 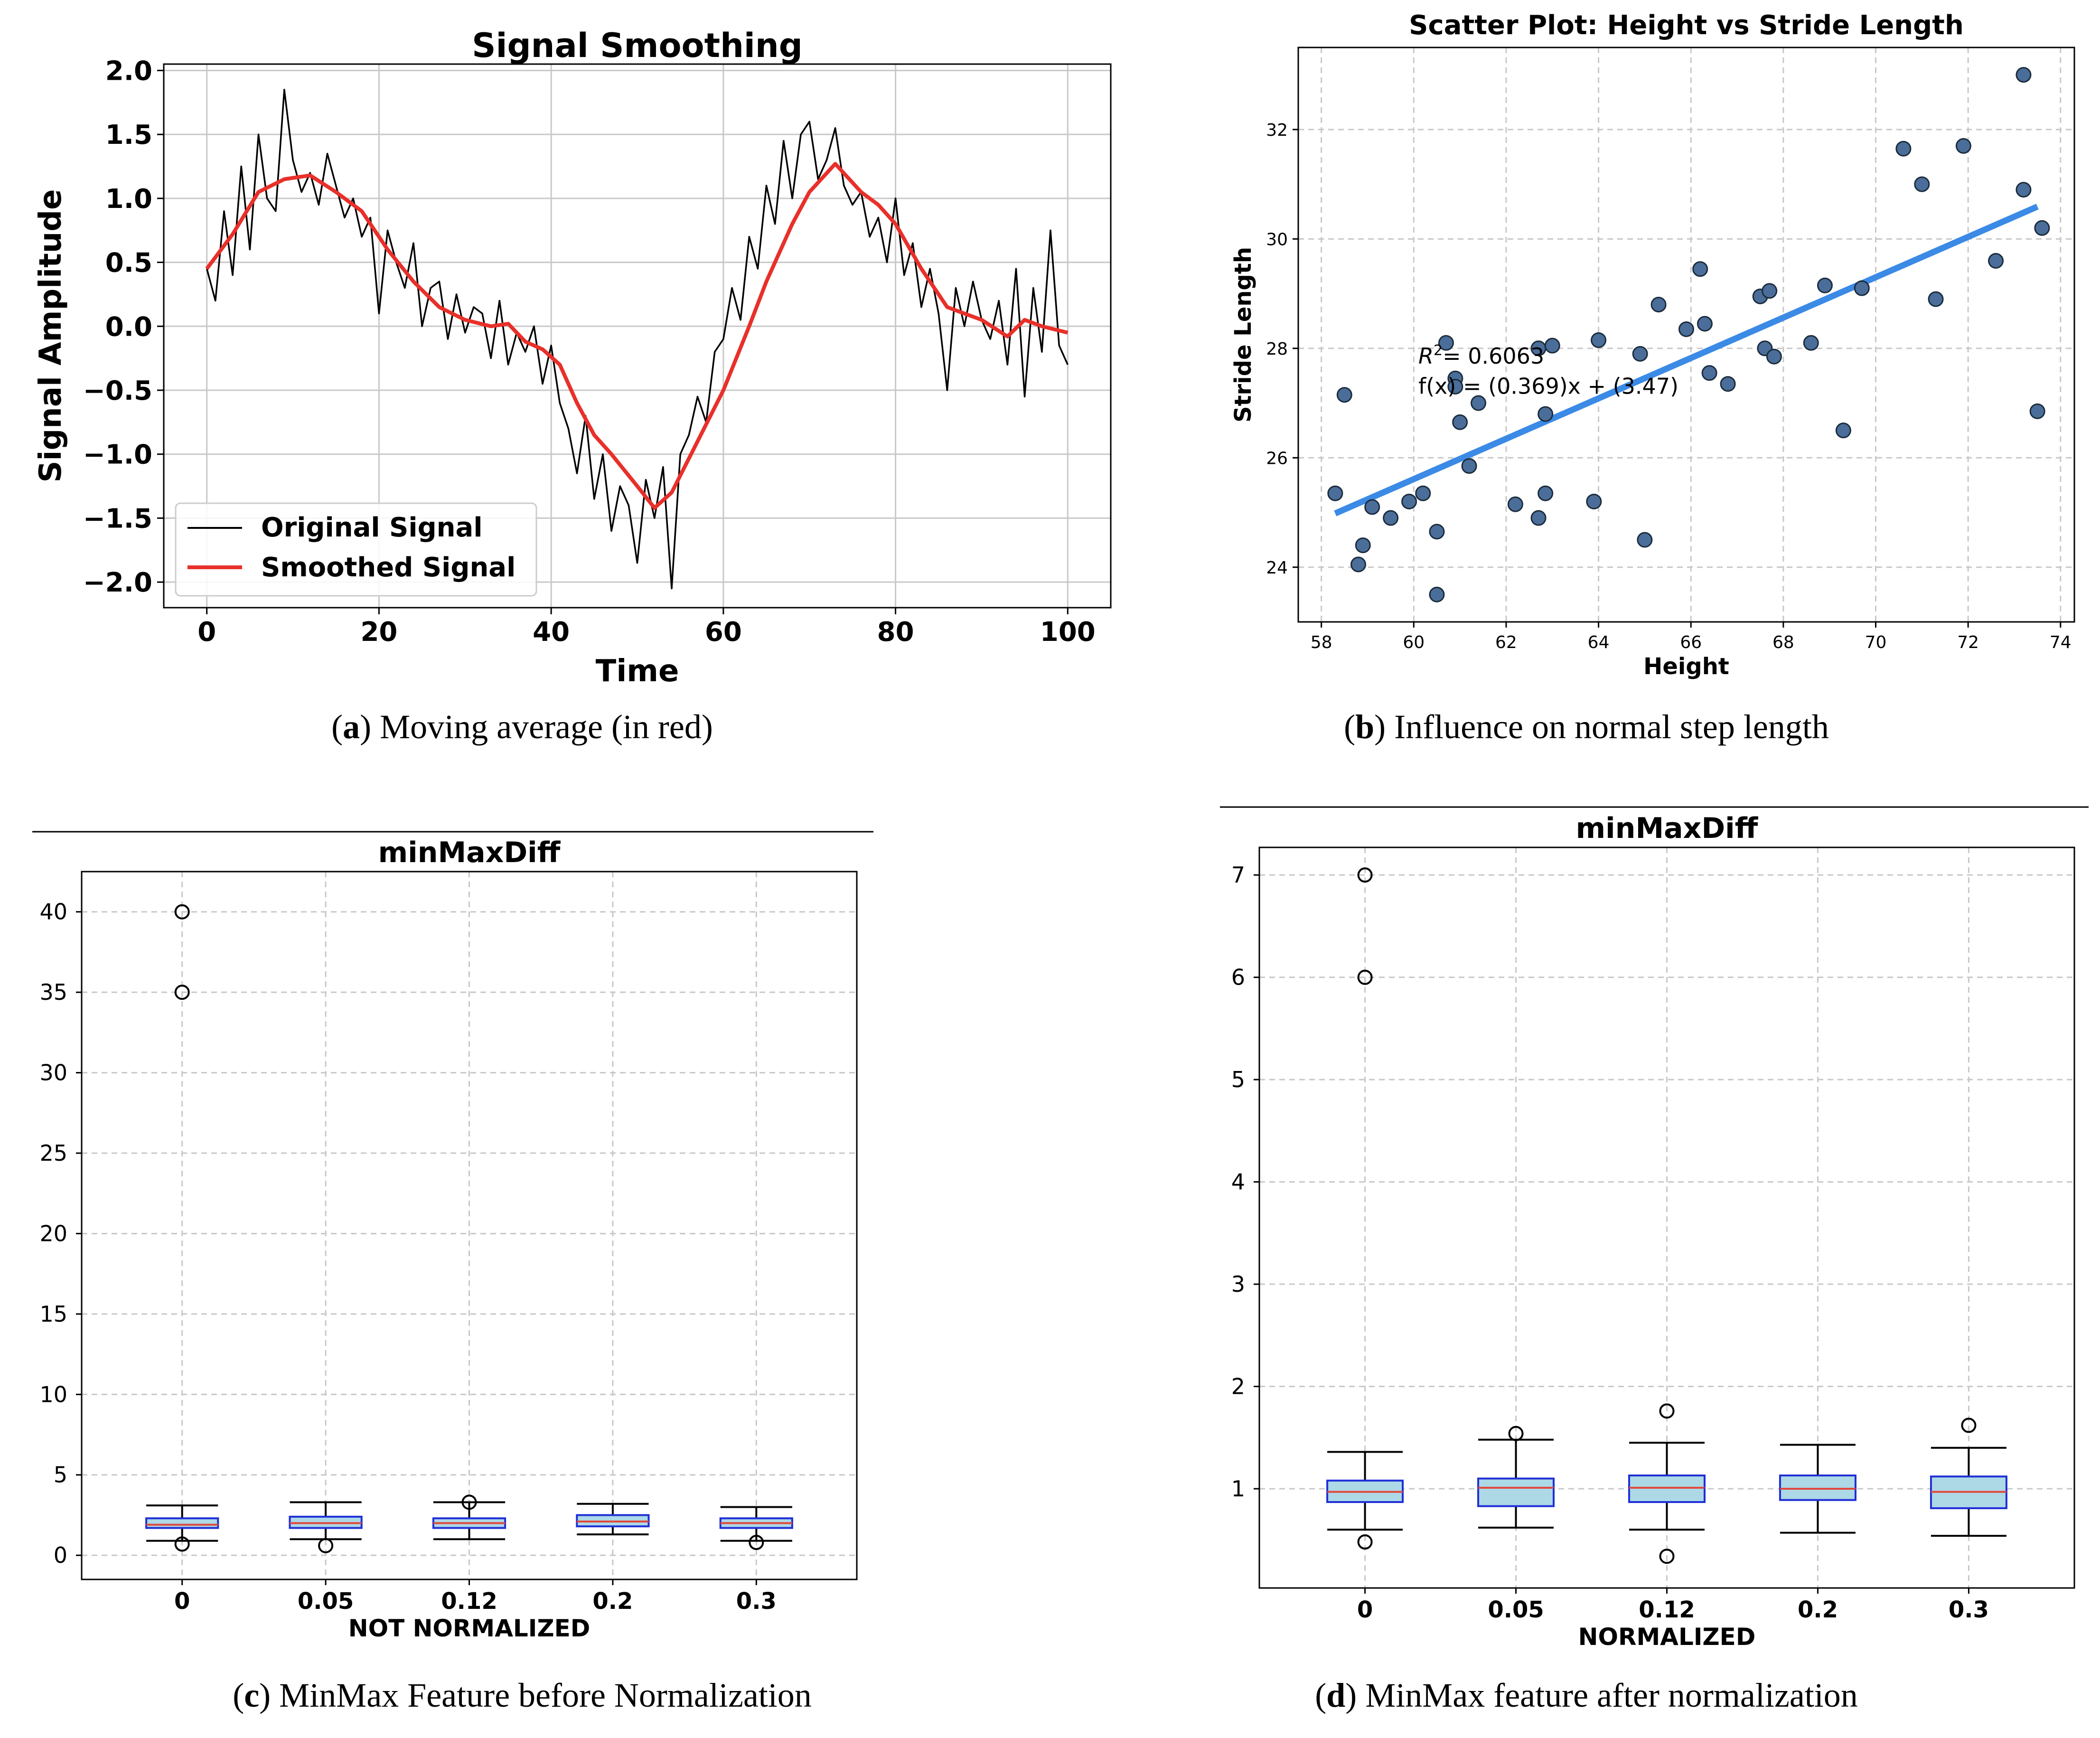 What do you see at coordinates (1277, 568) in the screenshot?
I see `y-tick-label-b: 24` at bounding box center [1277, 568].